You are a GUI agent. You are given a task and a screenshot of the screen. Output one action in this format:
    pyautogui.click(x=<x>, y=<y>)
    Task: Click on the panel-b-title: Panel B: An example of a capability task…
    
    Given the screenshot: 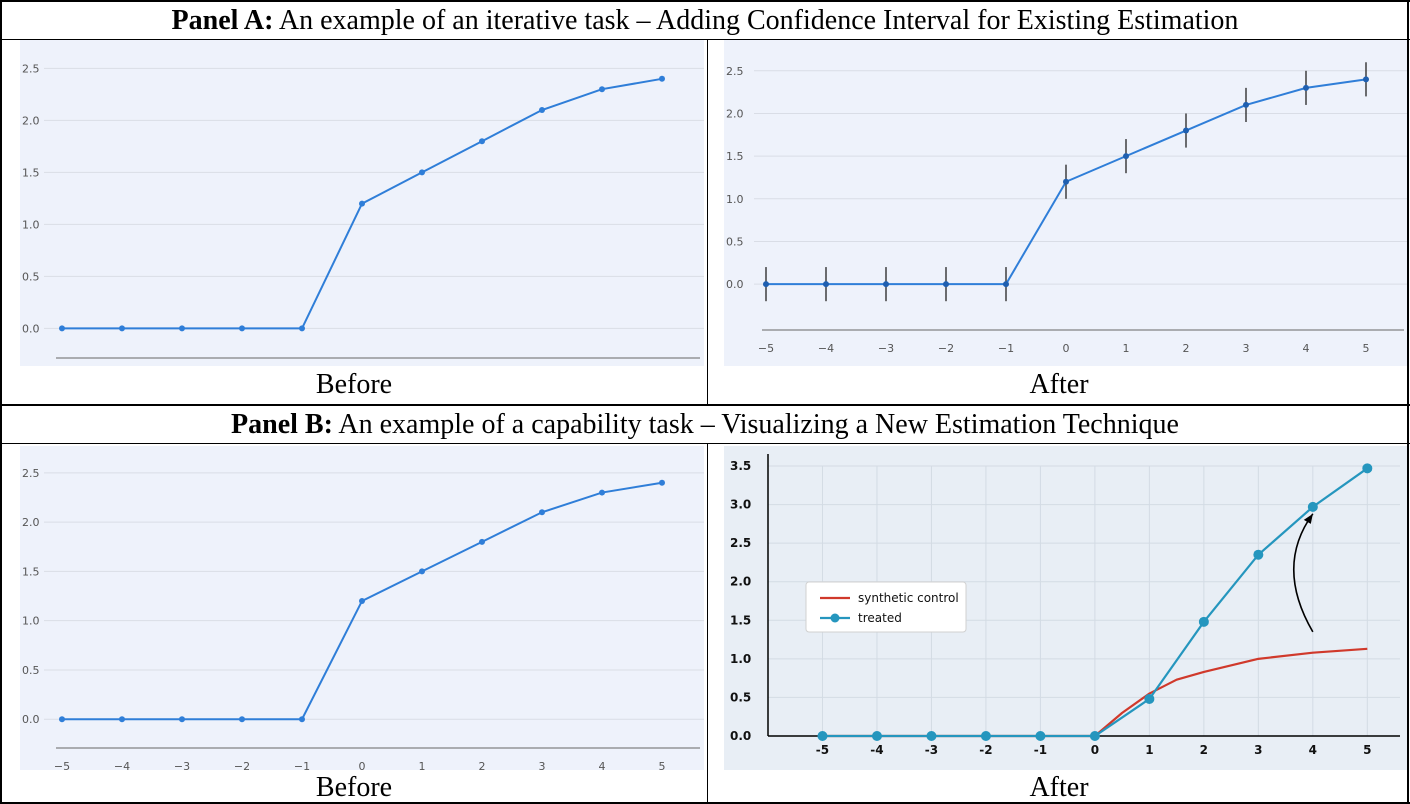 What is the action you would take?
    pyautogui.click(x=705, y=425)
    